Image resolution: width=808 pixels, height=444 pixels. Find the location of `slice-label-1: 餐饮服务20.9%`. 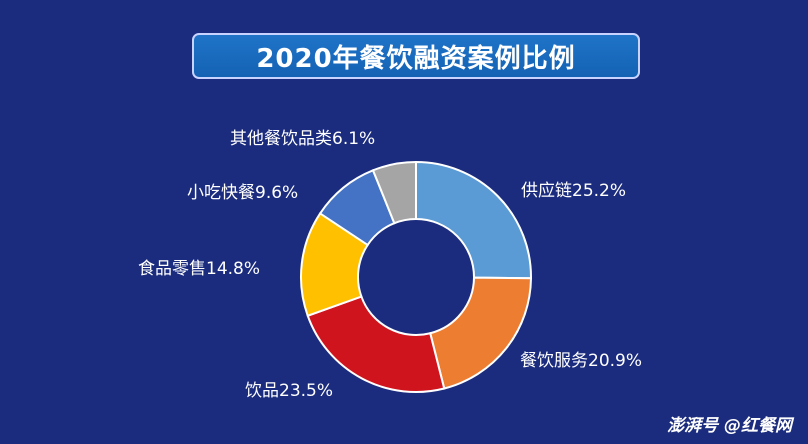

slice-label-1: 餐饮服务20.9% is located at coordinates (581, 361).